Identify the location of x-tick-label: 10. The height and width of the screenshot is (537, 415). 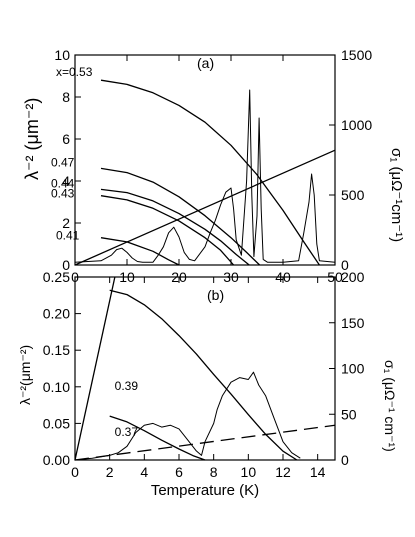
(249, 472).